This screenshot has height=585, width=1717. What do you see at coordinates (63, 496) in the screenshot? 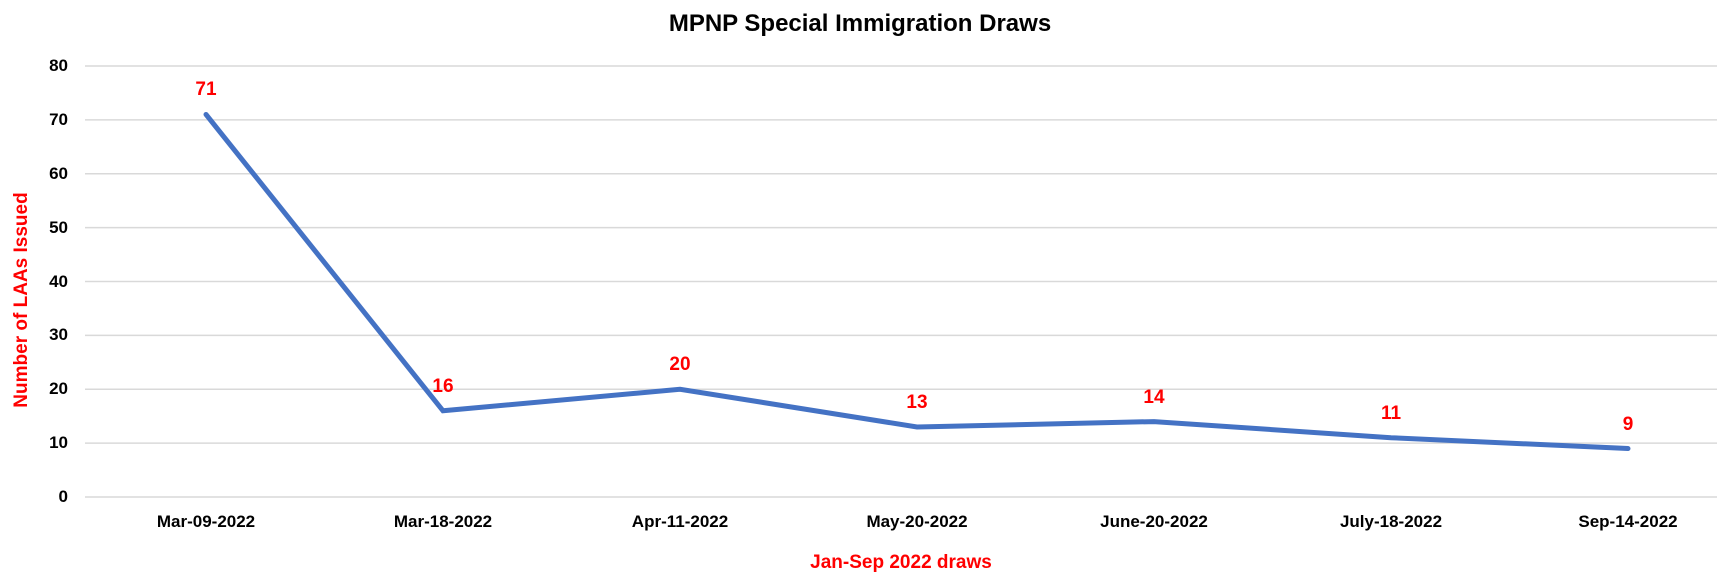
I see `y-tick-label: 0` at bounding box center [63, 496].